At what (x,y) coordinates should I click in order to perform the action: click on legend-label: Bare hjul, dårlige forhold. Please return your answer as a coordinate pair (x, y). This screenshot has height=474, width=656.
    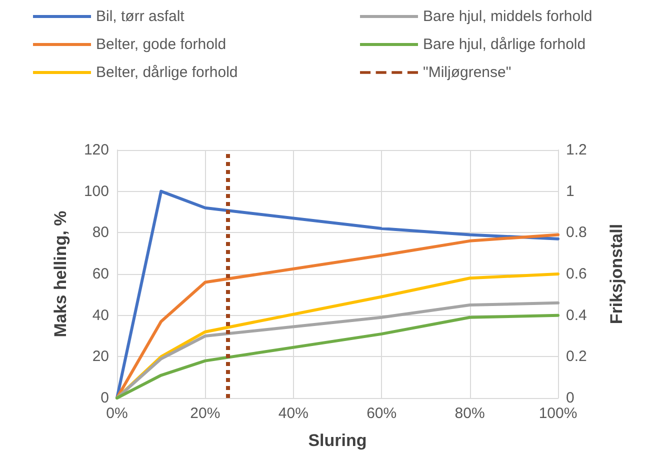
    Looking at the image, I should click on (504, 44).